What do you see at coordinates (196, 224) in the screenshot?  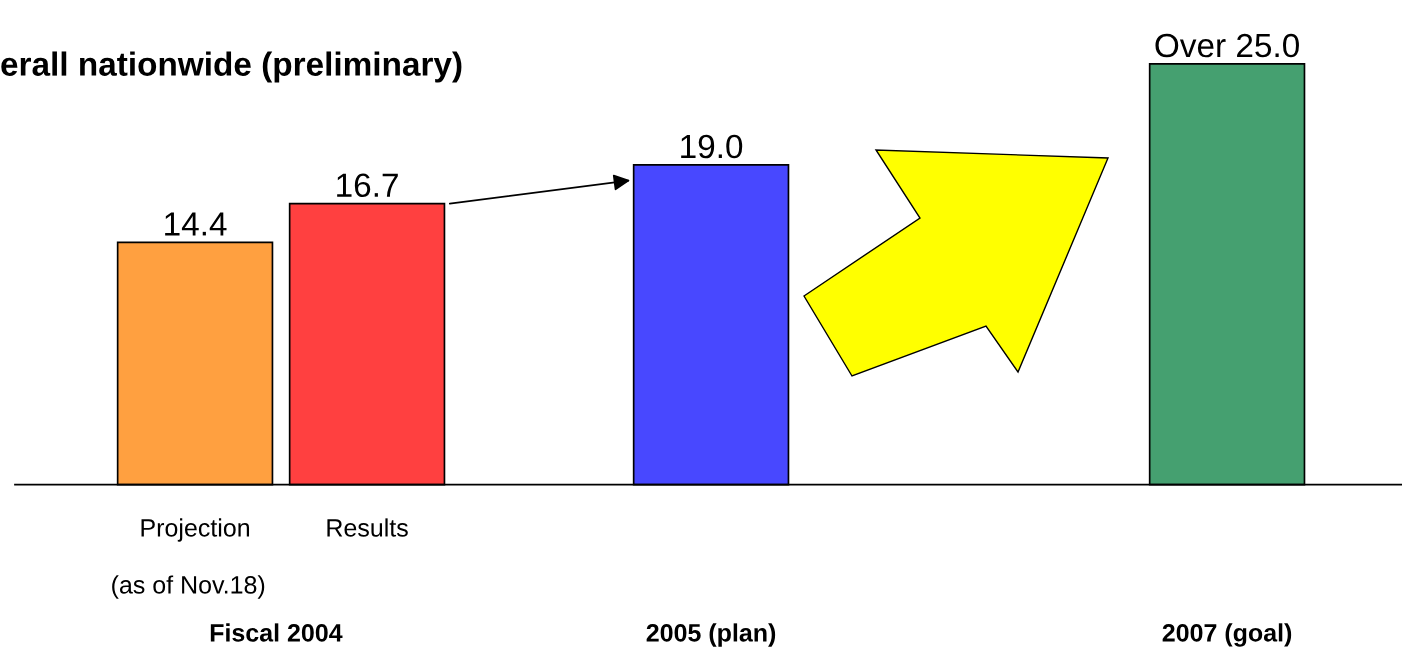 I see `data-label: 14.4` at bounding box center [196, 224].